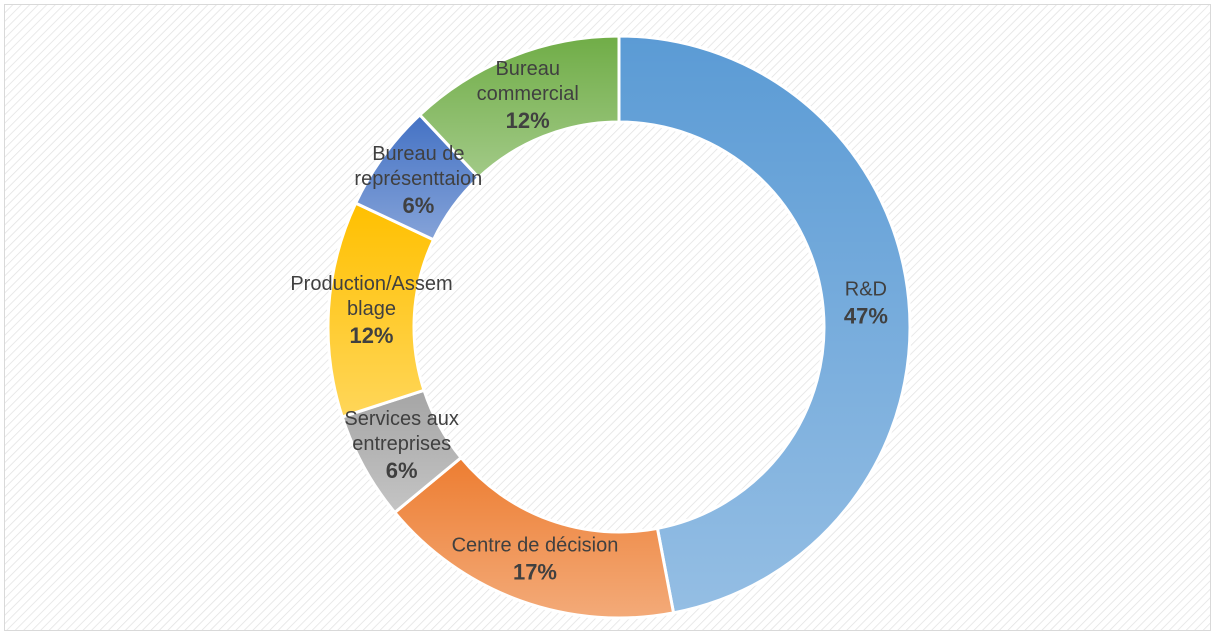 The height and width of the screenshot is (635, 1215). I want to click on value-label: 17%, so click(534, 572).